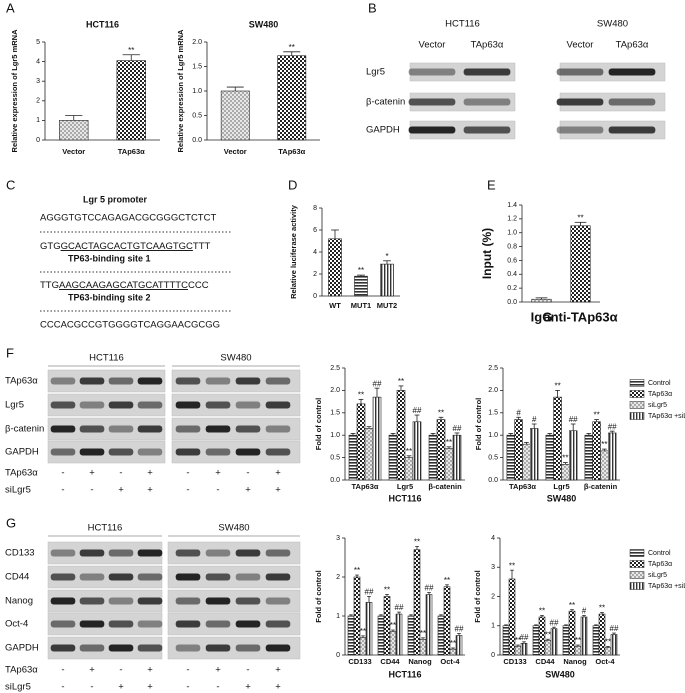  I want to click on treatment-label: TAp63α, so click(21, 670).